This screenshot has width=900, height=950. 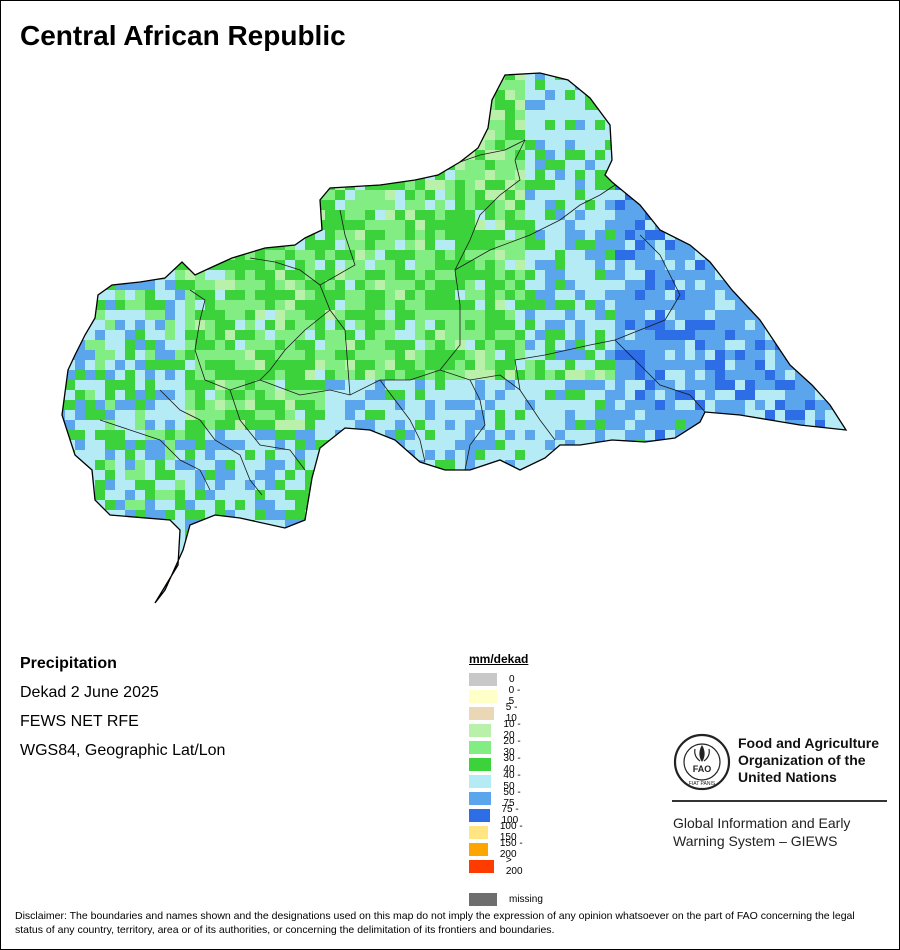 What do you see at coordinates (498, 781) in the screenshot?
I see `legend-item: 40 - 50` at bounding box center [498, 781].